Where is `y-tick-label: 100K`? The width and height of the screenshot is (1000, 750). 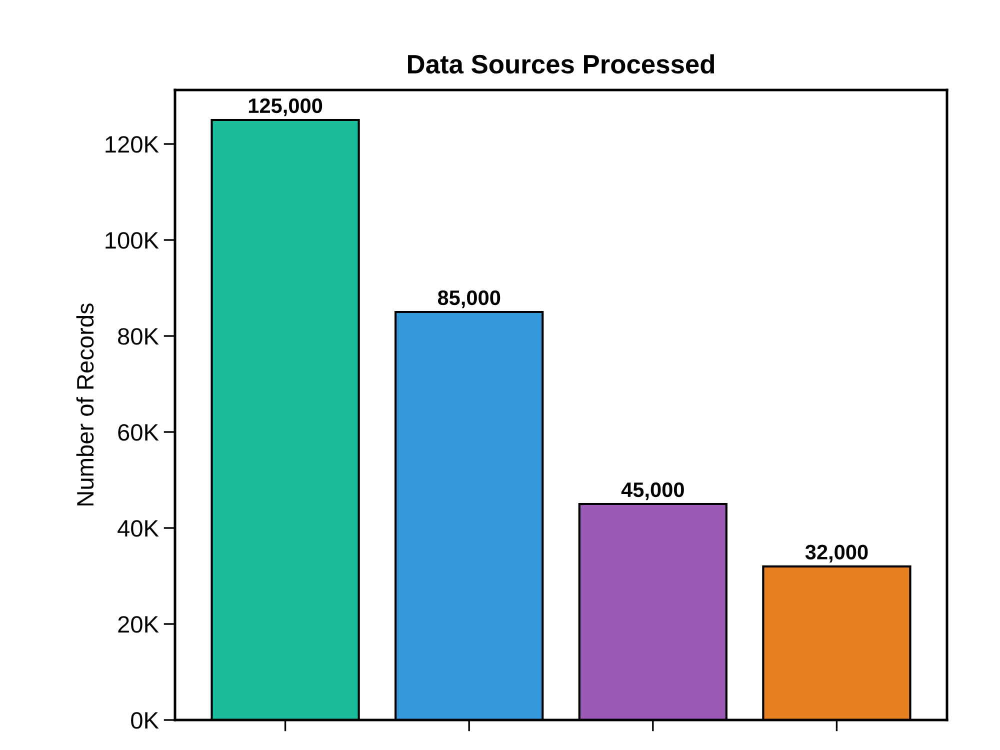 y-tick-label: 100K is located at coordinates (132, 240).